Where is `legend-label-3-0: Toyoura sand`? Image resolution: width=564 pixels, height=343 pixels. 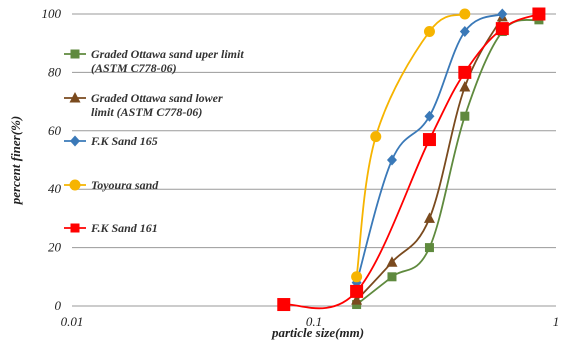 legend-label-3-0: Toyoura sand is located at coordinates (125, 185).